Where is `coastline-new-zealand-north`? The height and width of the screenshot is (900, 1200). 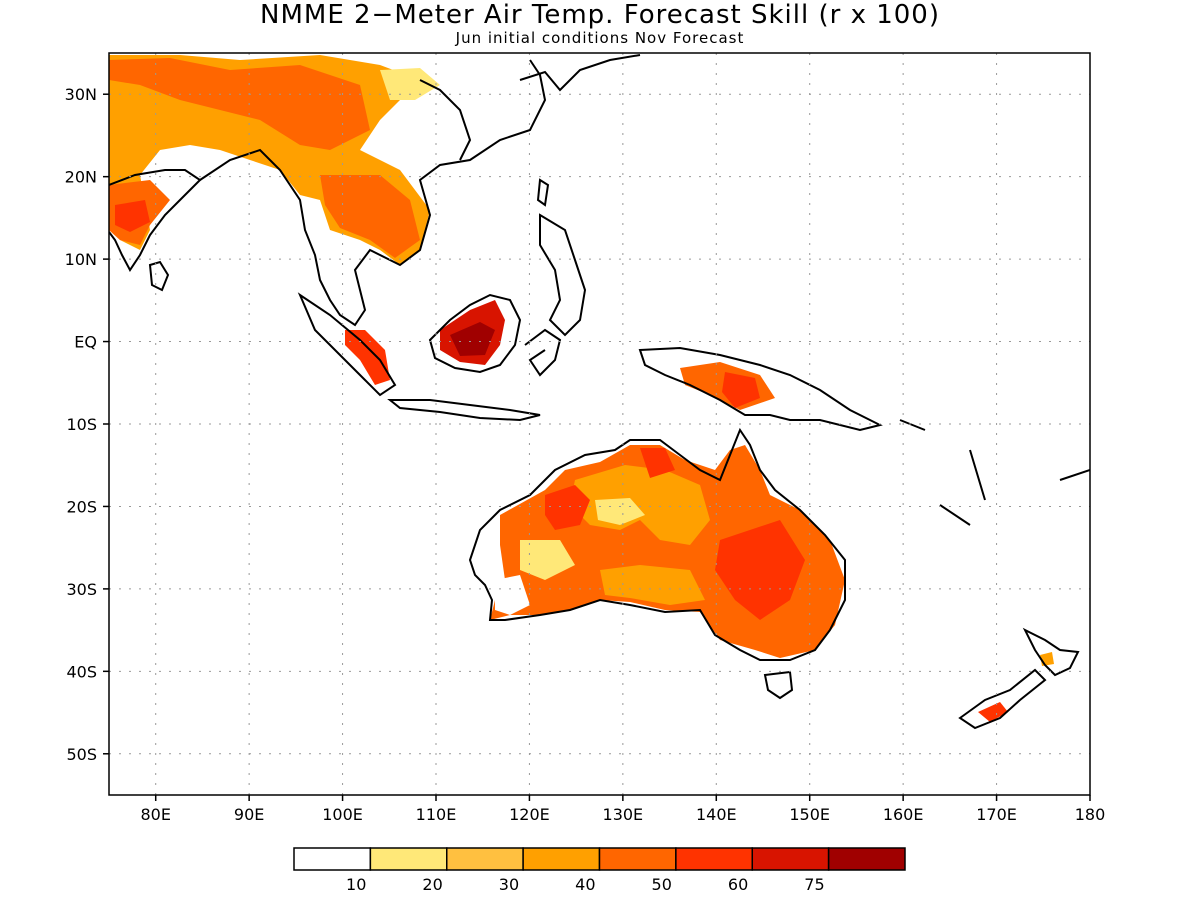 coastline-new-zealand-north is located at coordinates (1051, 652).